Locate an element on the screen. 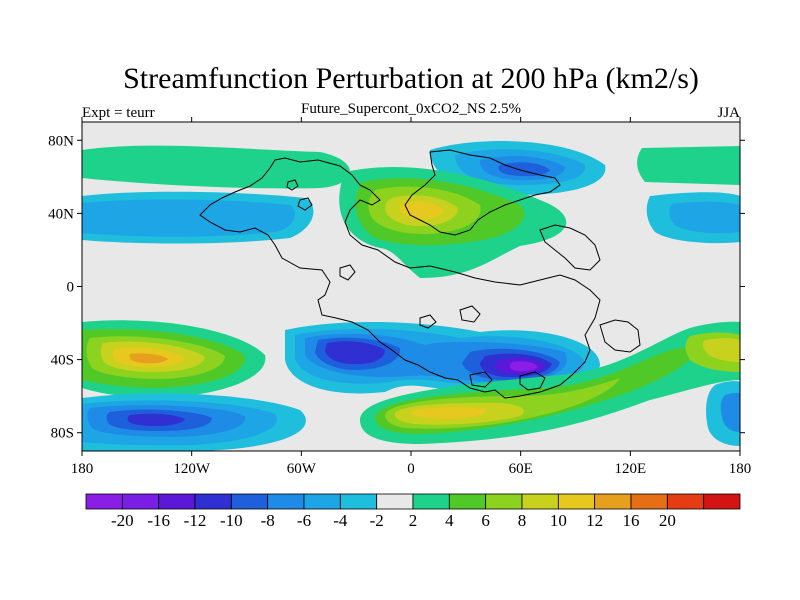 The height and width of the screenshot is (600, 800). colorbar-label: -10 is located at coordinates (231, 520).